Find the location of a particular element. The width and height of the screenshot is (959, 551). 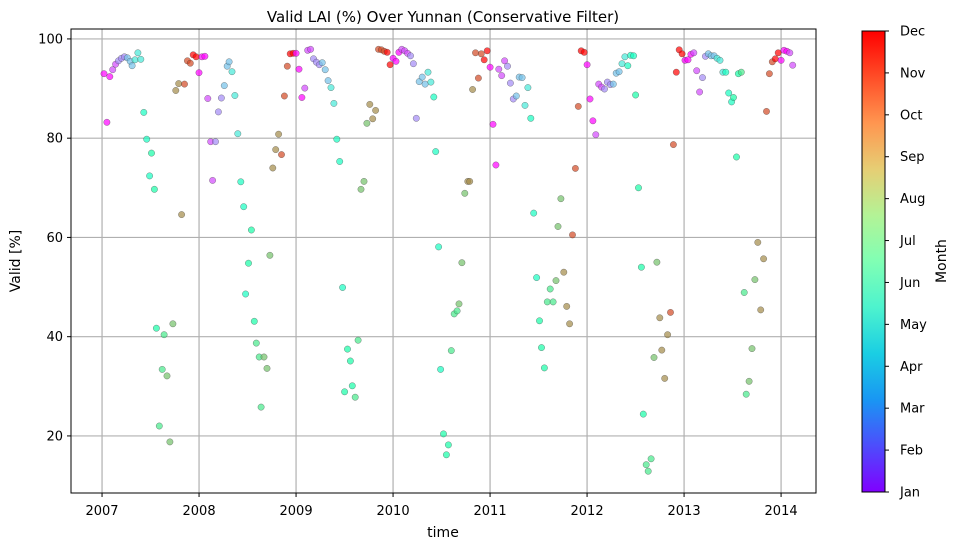

x-axis-ticks: 2007 2008 2009 2010 2011 2012 2013 2014 is located at coordinates (441, 506).